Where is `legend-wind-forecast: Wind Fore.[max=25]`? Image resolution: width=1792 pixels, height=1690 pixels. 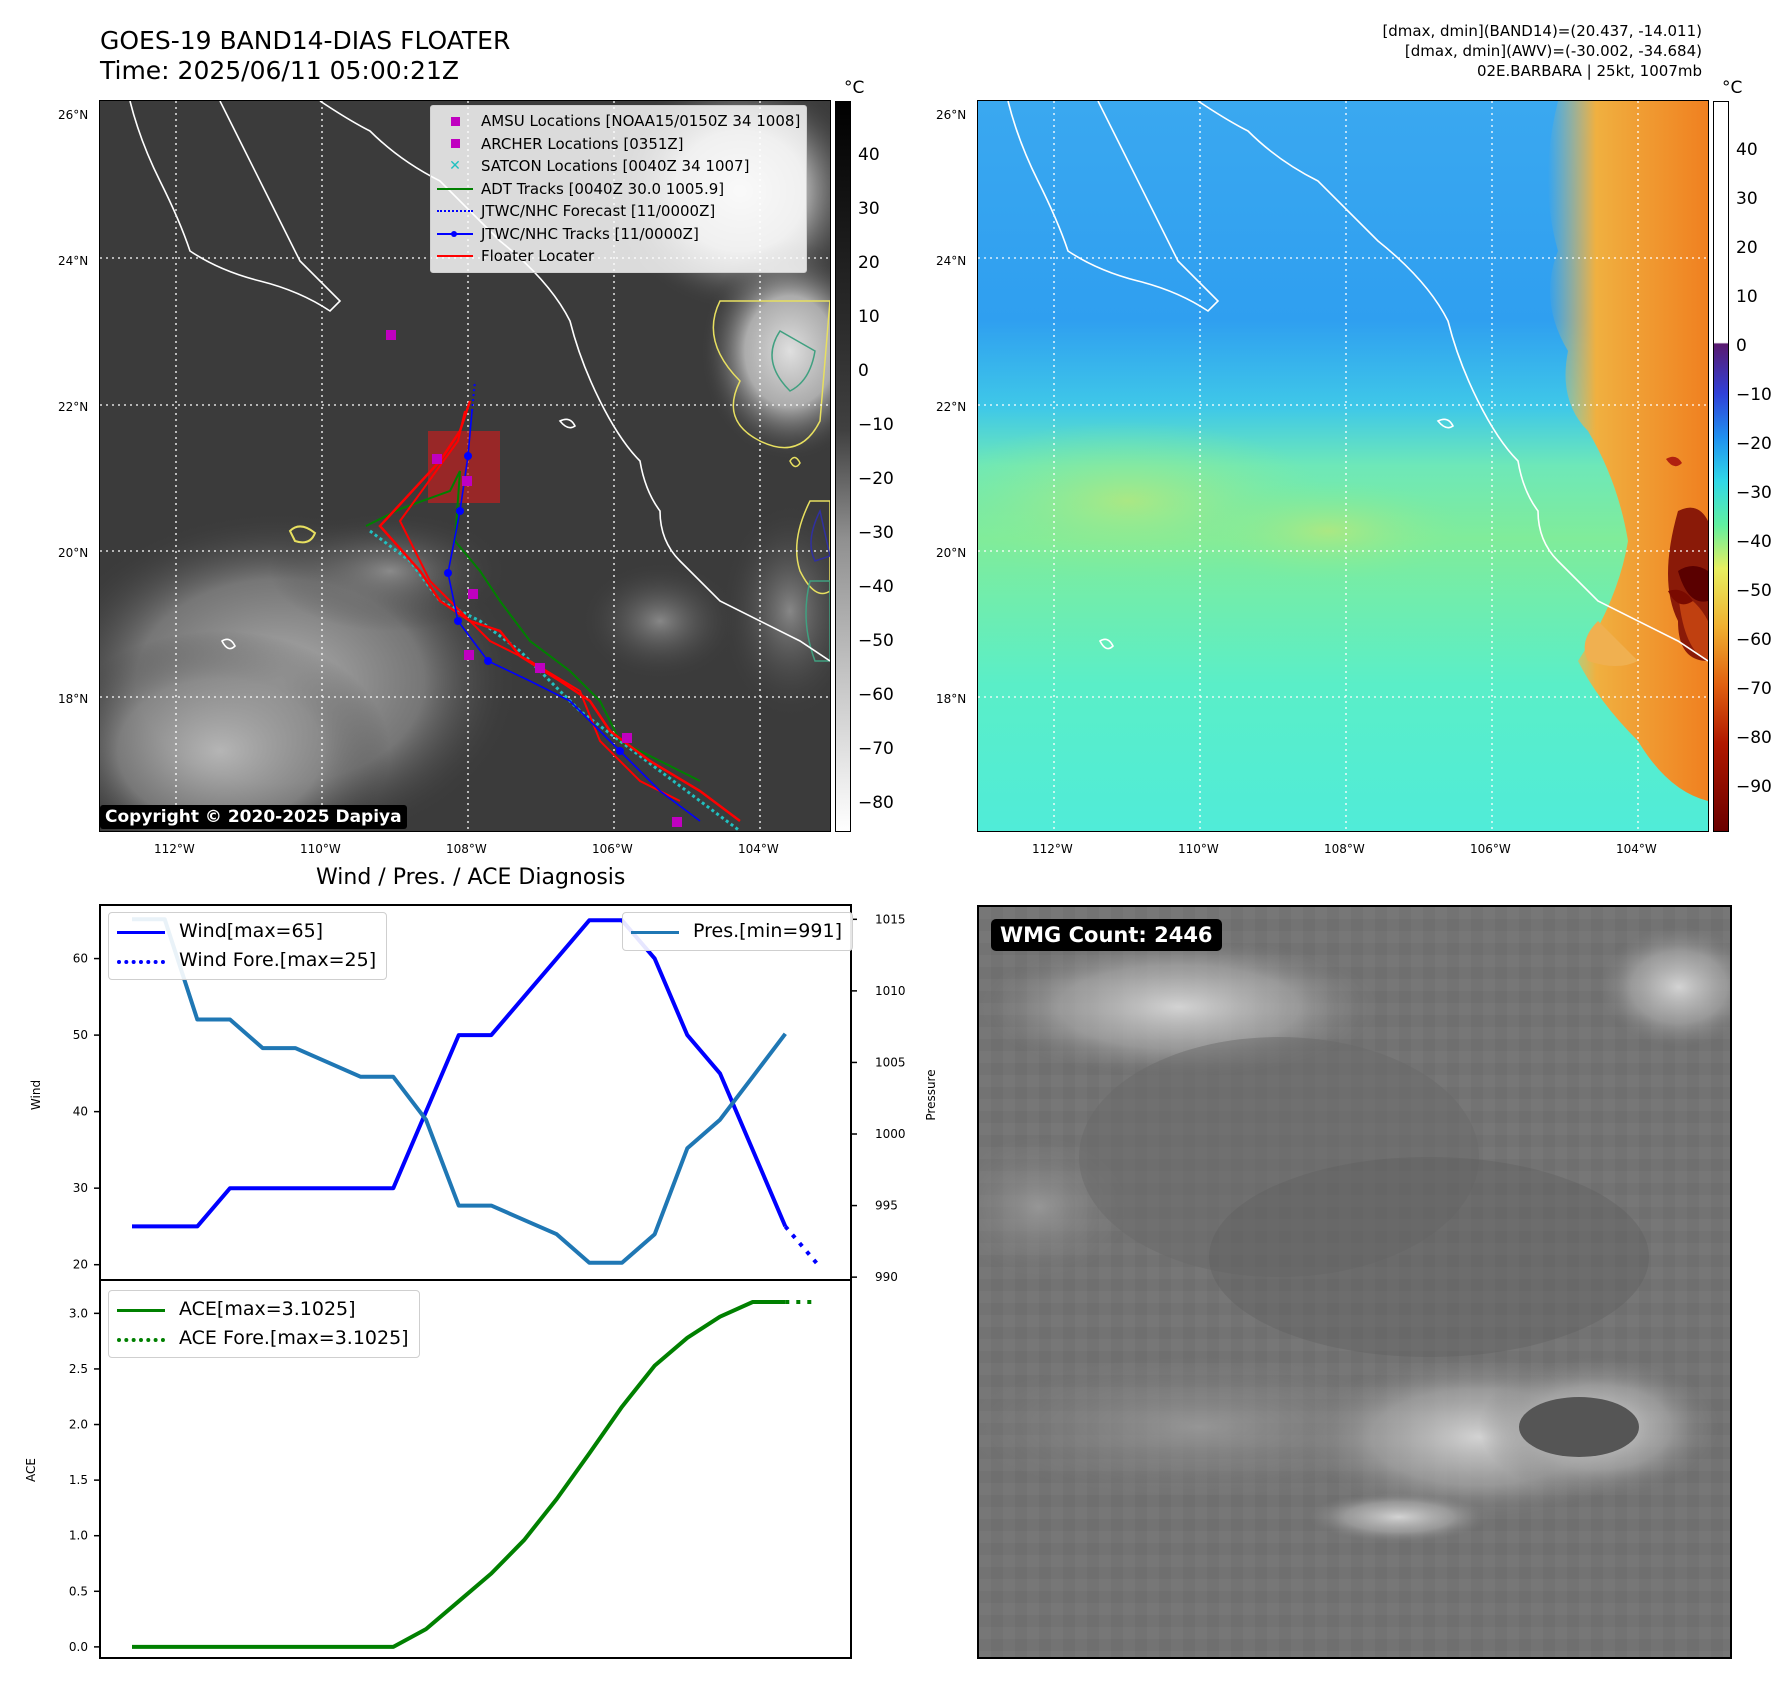
legend-wind-forecast: Wind Fore.[max=25] is located at coordinates (246, 960).